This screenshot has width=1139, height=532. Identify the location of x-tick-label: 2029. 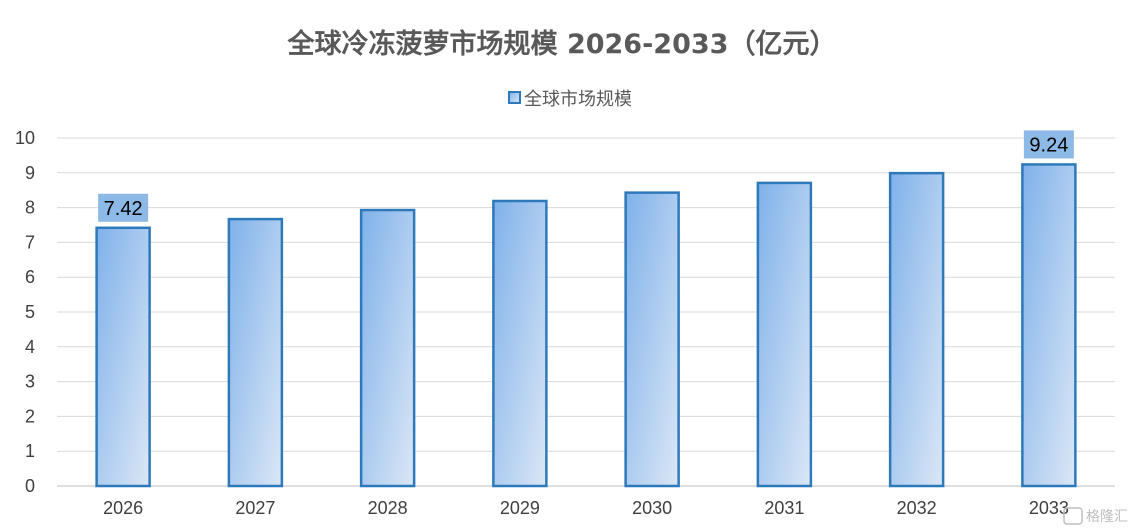
(520, 508).